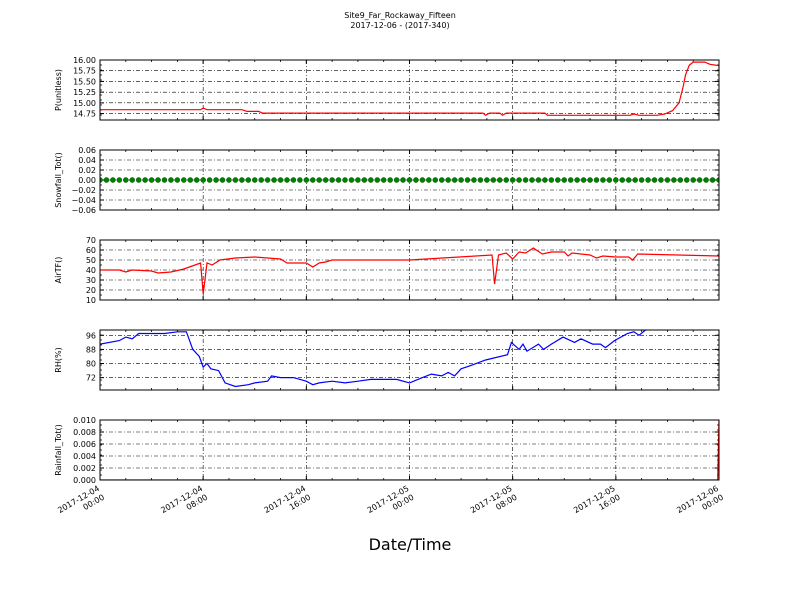 The height and width of the screenshot is (600, 800). Describe the element at coordinates (84, 103) in the screenshot. I see `y-tick-label: 15.00` at that location.